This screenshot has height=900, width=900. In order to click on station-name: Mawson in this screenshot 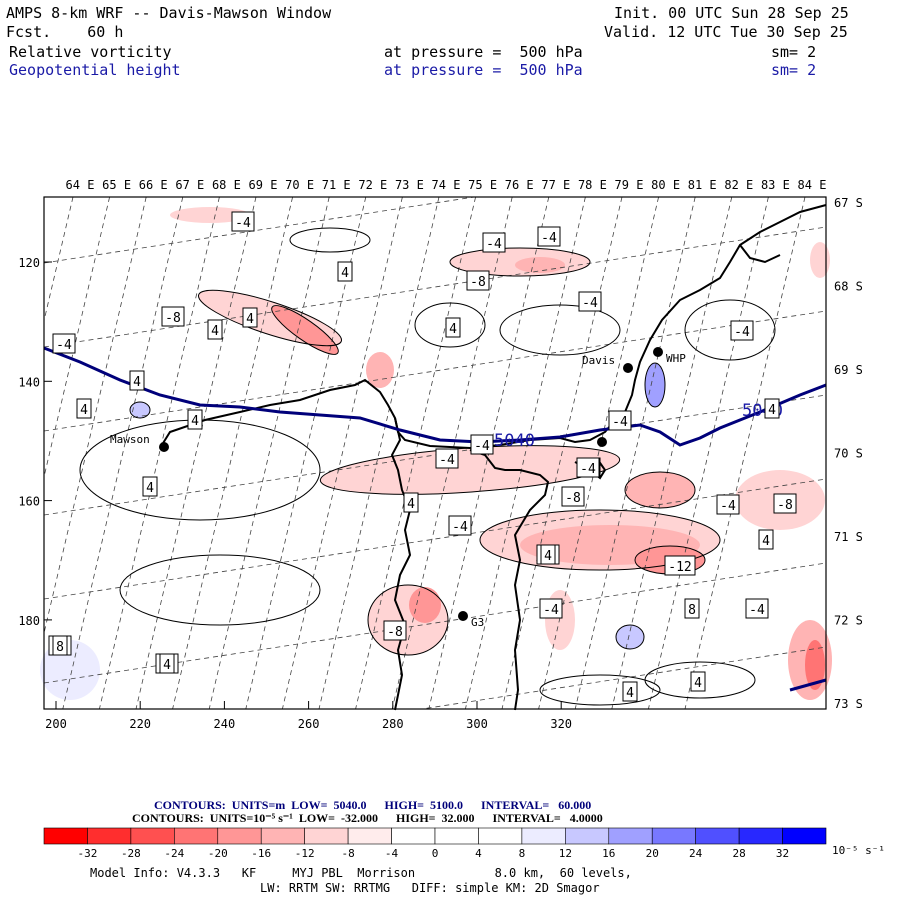, I will do `click(130, 439)`.